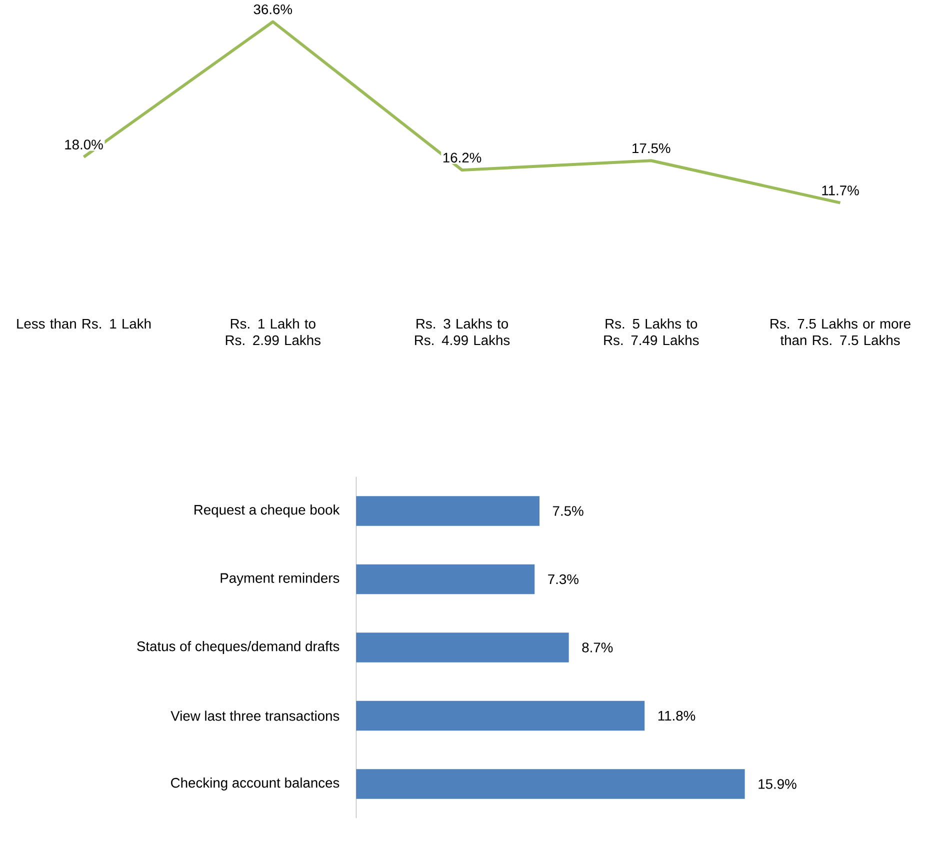  Describe the element at coordinates (255, 715) in the screenshot. I see `y-tick-label: View last three transactions` at that location.